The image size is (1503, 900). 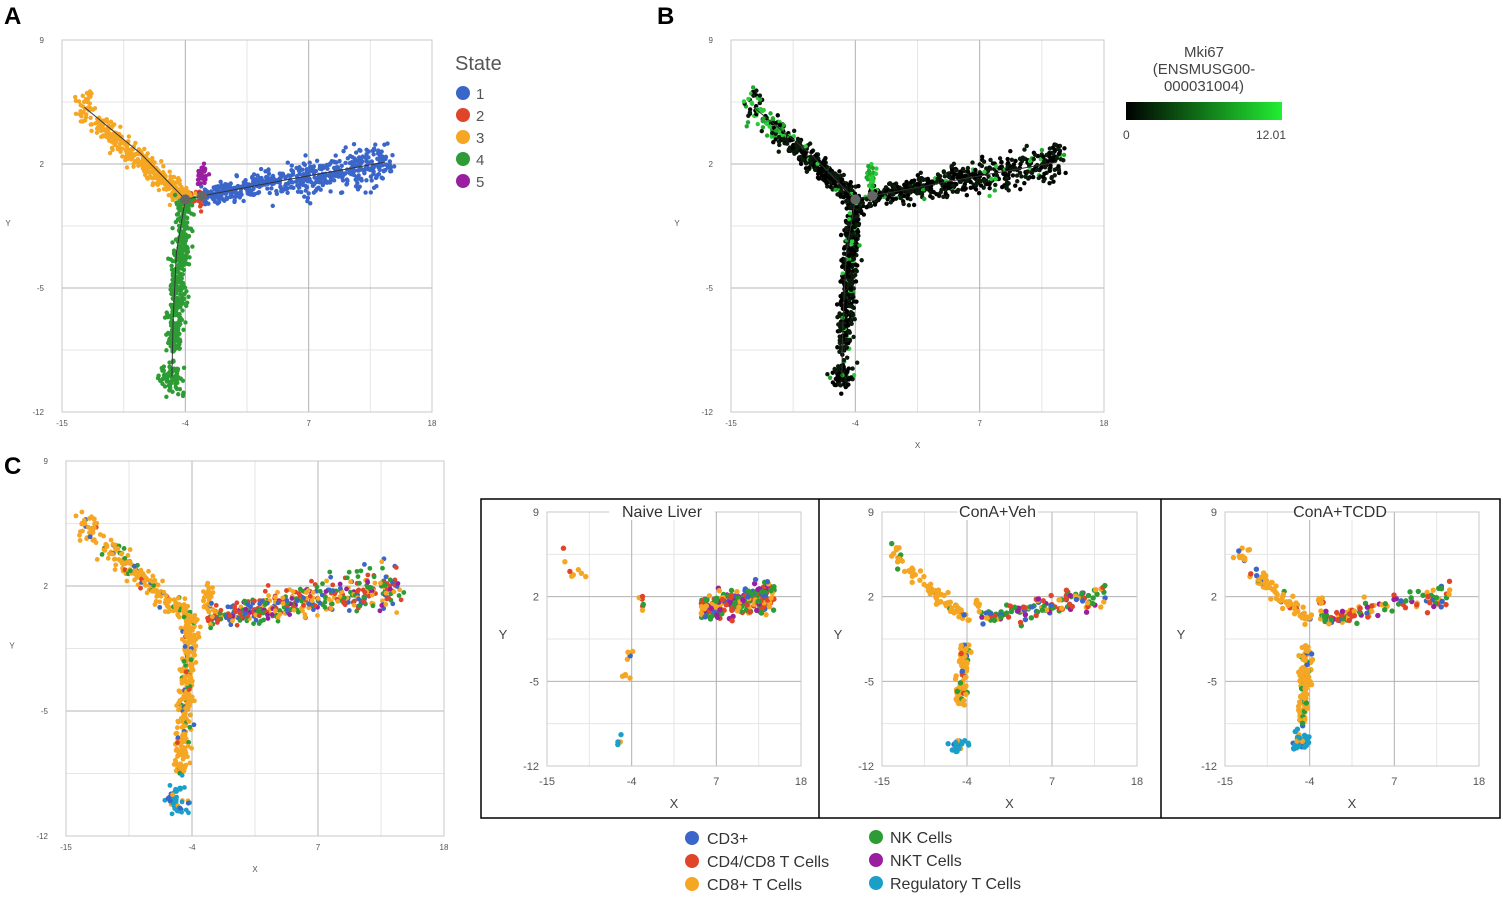 What do you see at coordinates (8, 223) in the screenshot?
I see `y-axis-label: Y` at bounding box center [8, 223].